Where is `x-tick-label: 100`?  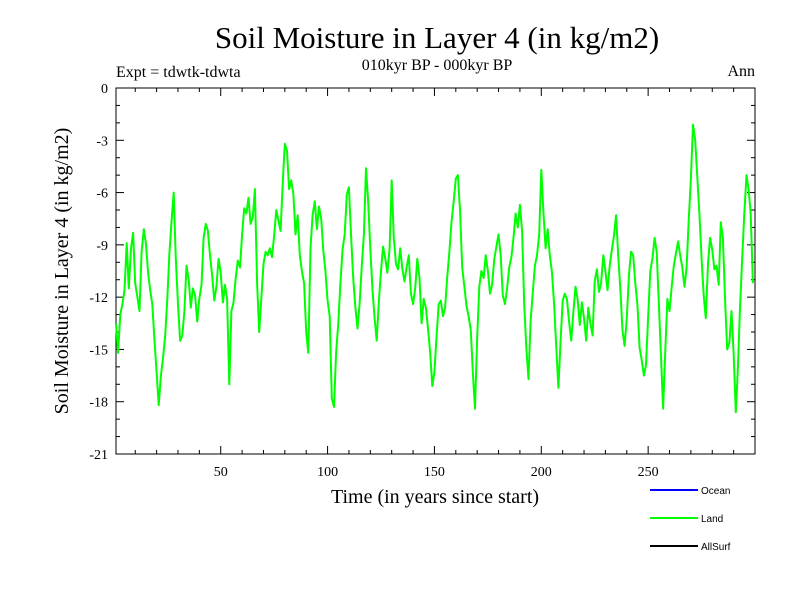
x-tick-label: 100 is located at coordinates (327, 472).